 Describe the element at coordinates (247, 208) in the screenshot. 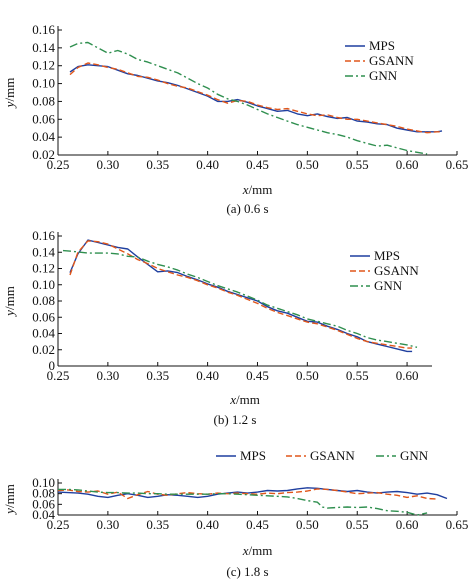

I see `chart-caption: (a) 0.6 s` at that location.